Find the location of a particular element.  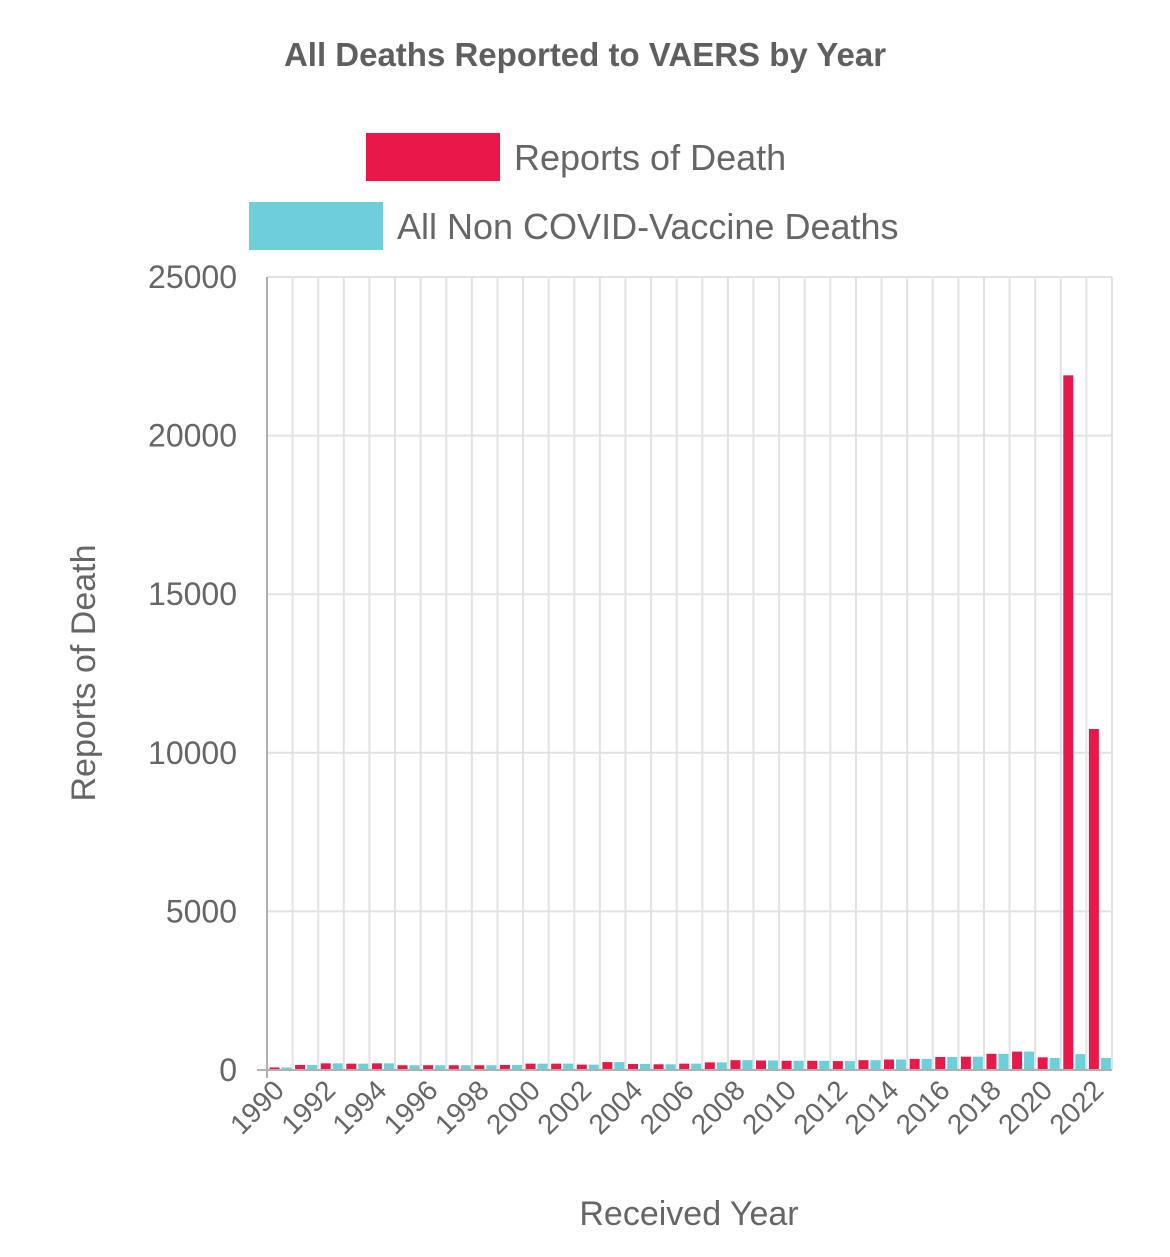

x-tick-label-2010: 2010 is located at coordinates (769, 1107).